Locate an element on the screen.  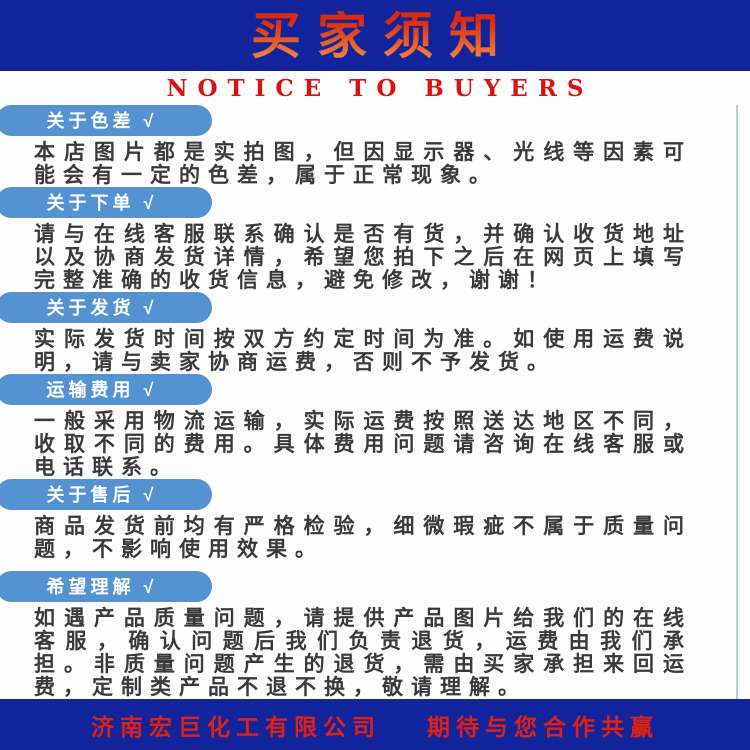
section-label-understanding: 希望理解 √ is located at coordinates (106, 586).